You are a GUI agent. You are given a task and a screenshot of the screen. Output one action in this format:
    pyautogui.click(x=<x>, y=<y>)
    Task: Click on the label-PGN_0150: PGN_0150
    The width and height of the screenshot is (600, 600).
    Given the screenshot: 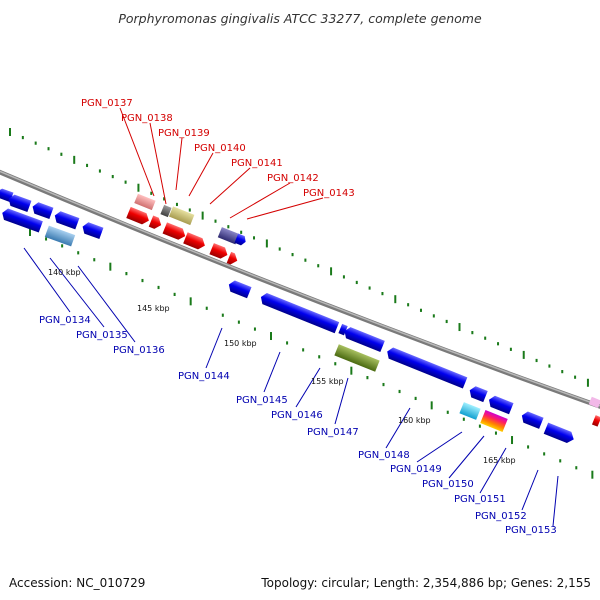 What is the action you would take?
    pyautogui.click(x=448, y=484)
    